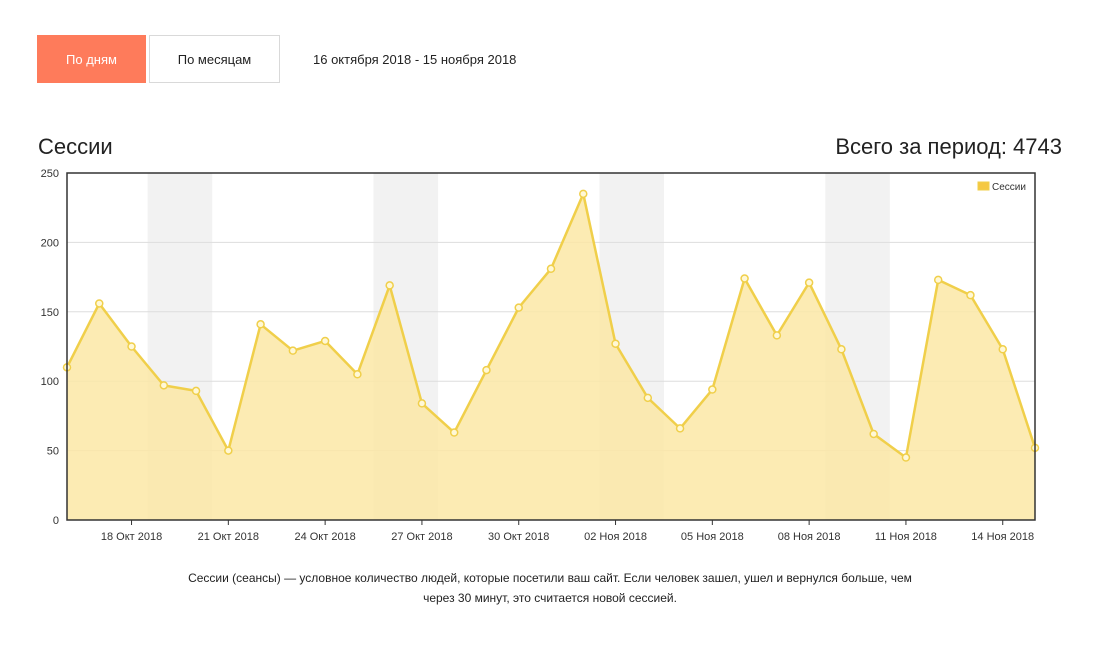 The image size is (1100, 648). Describe the element at coordinates (415, 59) in the screenshot. I see `period-range: 16 октября 2018 - 15 ноября 2018` at that location.